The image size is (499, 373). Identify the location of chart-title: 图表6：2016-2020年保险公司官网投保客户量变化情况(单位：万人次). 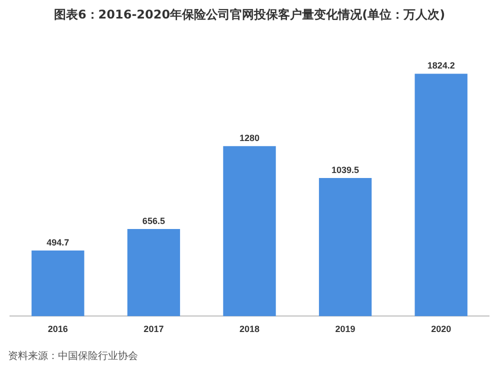
(250, 14).